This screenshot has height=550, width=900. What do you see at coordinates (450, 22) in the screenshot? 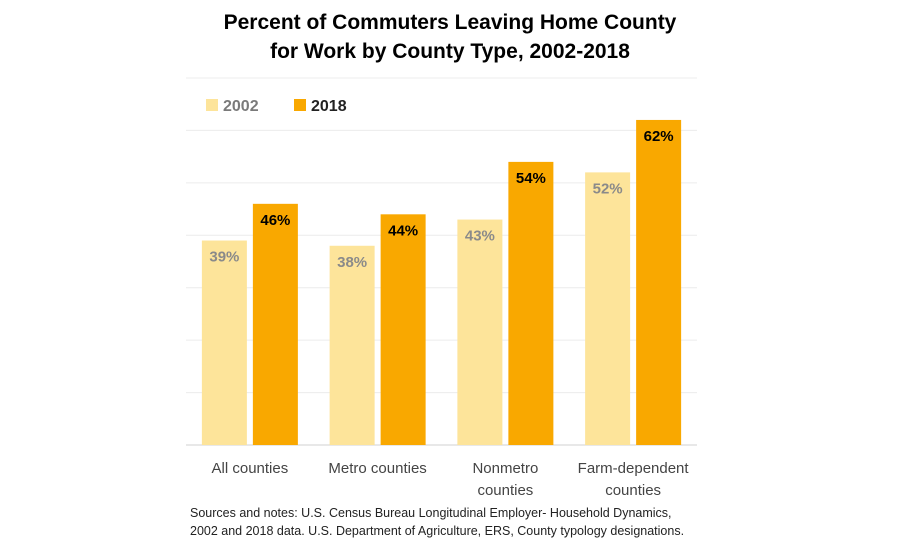
I see `chart-title-line-1: Percent of Commuters Leaving Home County` at bounding box center [450, 22].